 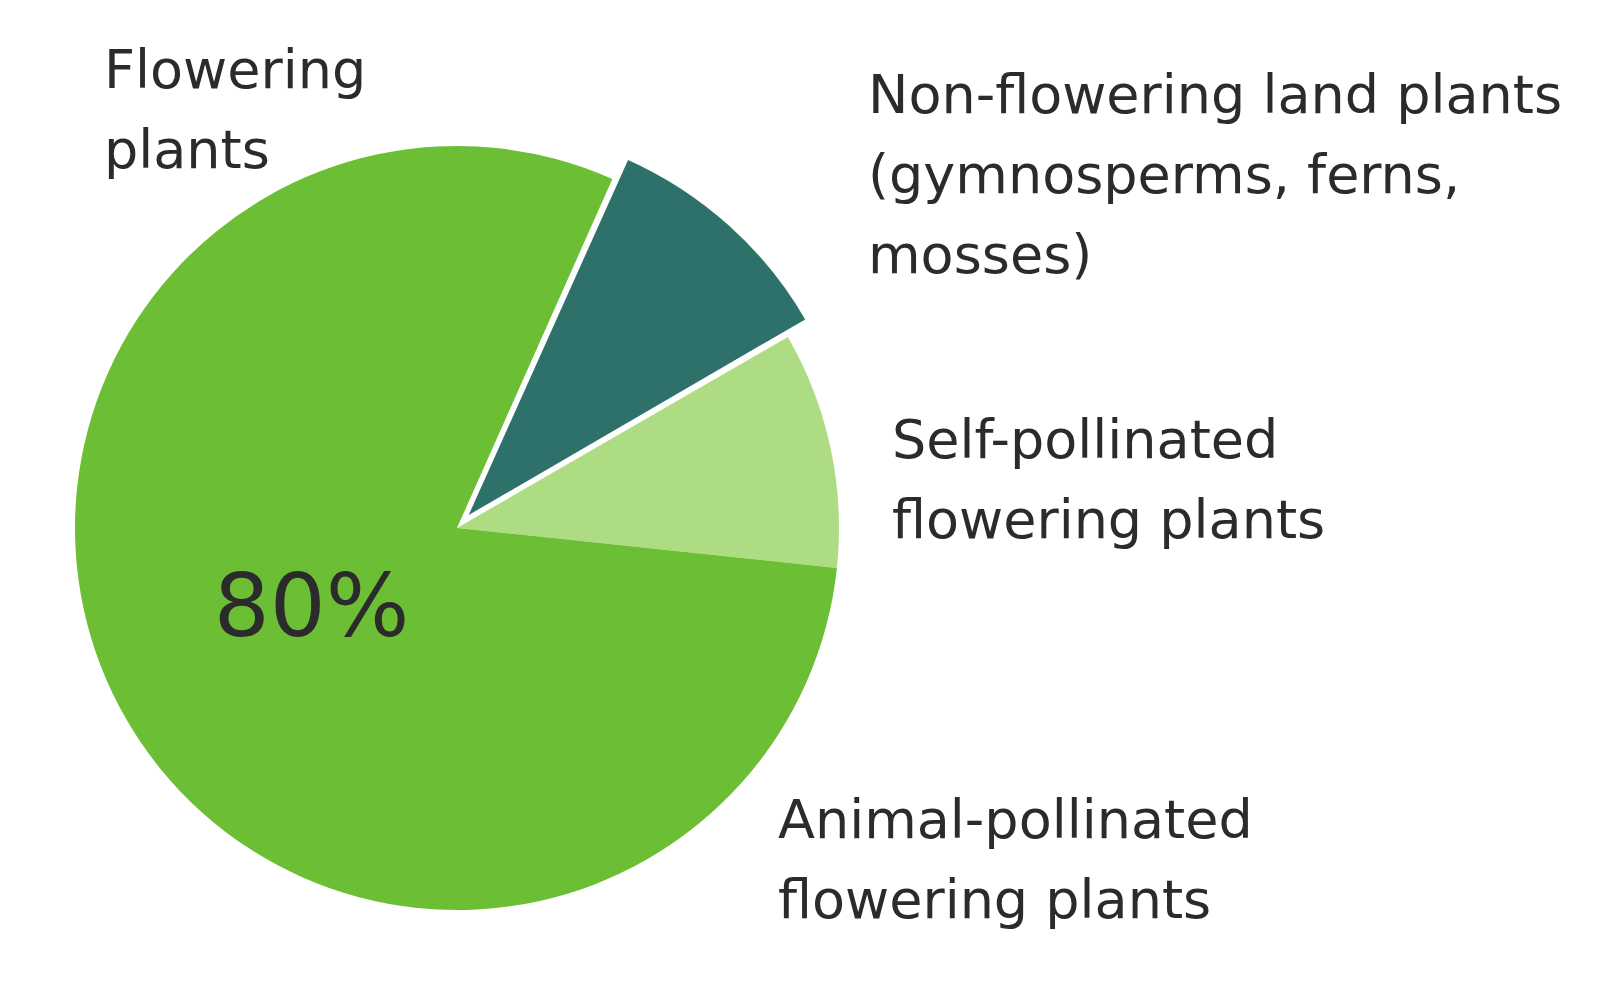 I want to click on text: Flowering plants, so click(x=236, y=110).